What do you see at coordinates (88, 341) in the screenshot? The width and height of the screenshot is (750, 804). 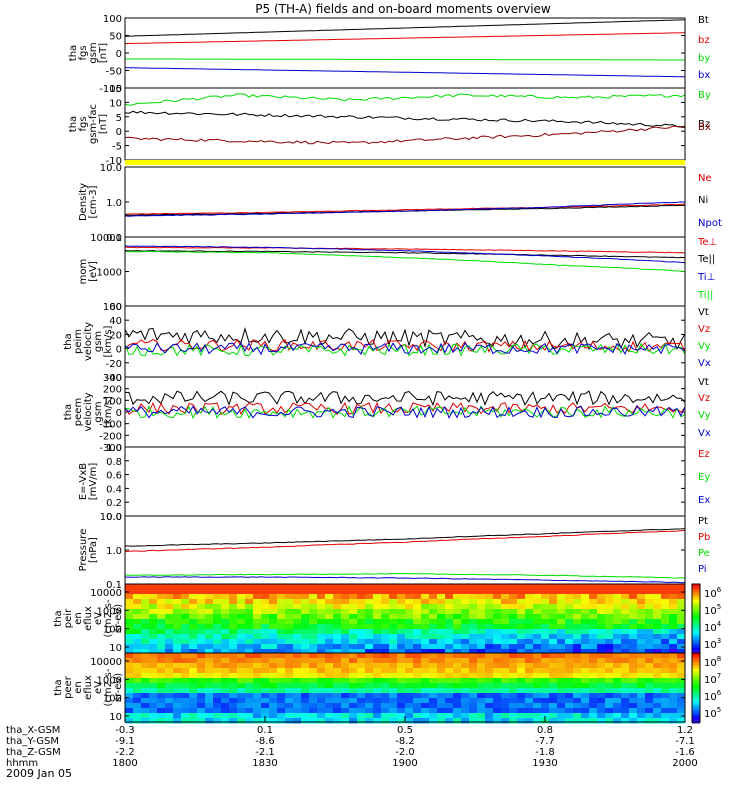 I see `y-axis-label-line: velocity` at bounding box center [88, 341].